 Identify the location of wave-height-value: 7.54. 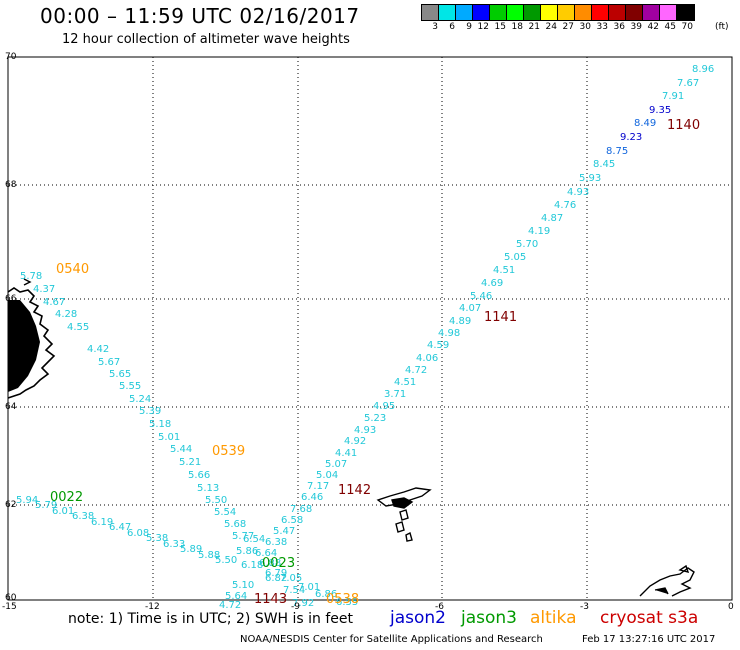
(294, 590).